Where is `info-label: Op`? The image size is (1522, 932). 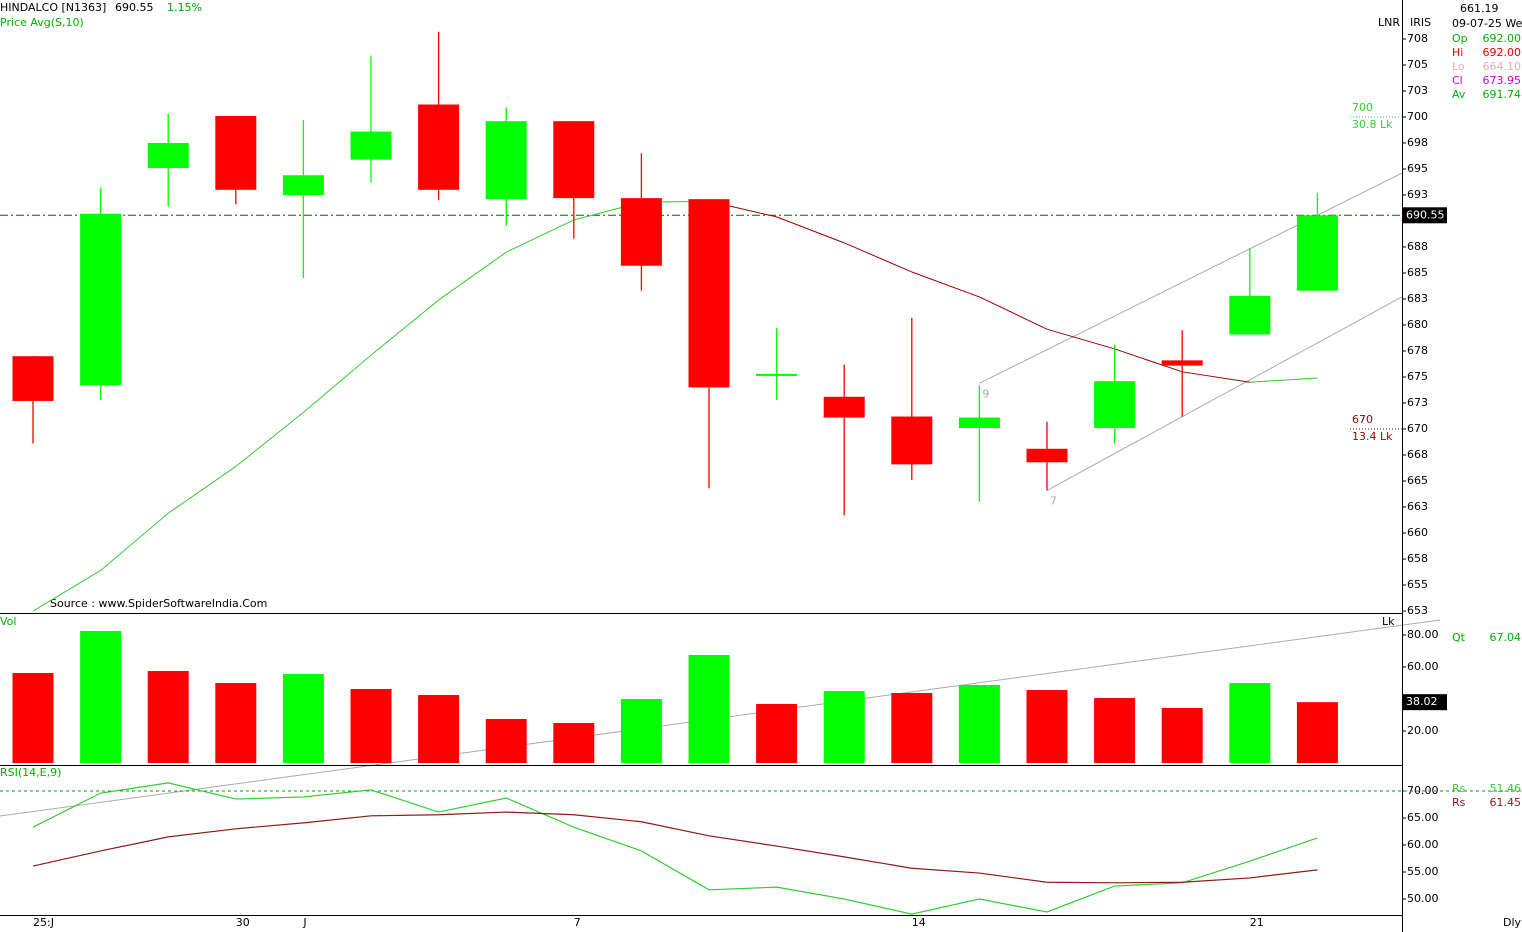
info-label: Op is located at coordinates (1460, 38).